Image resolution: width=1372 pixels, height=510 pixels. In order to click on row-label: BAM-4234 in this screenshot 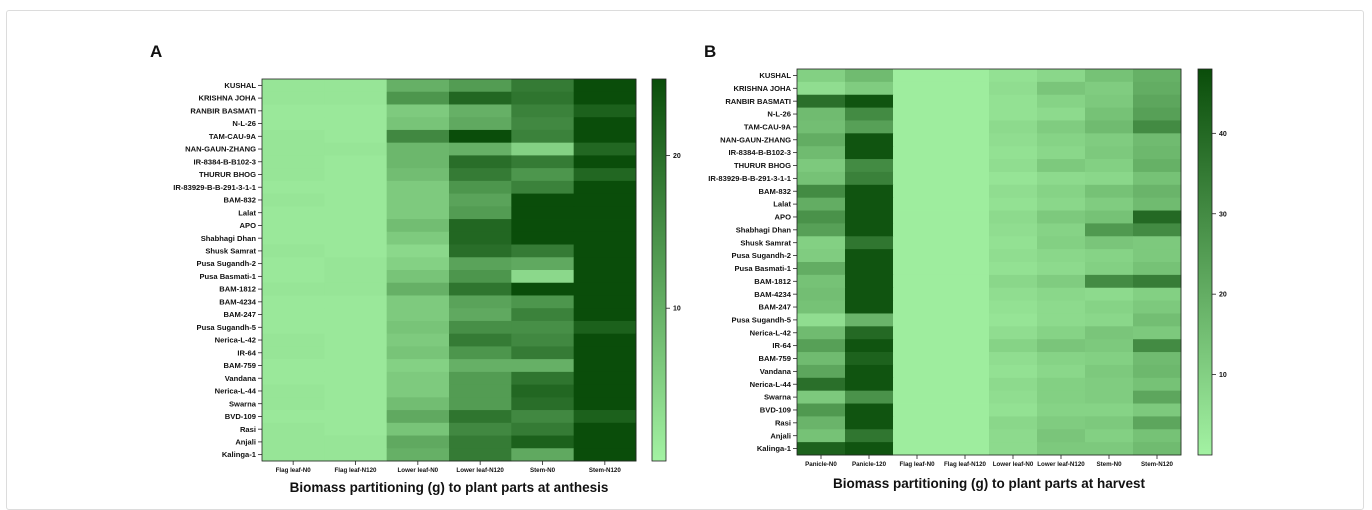, I will do `click(772, 294)`.